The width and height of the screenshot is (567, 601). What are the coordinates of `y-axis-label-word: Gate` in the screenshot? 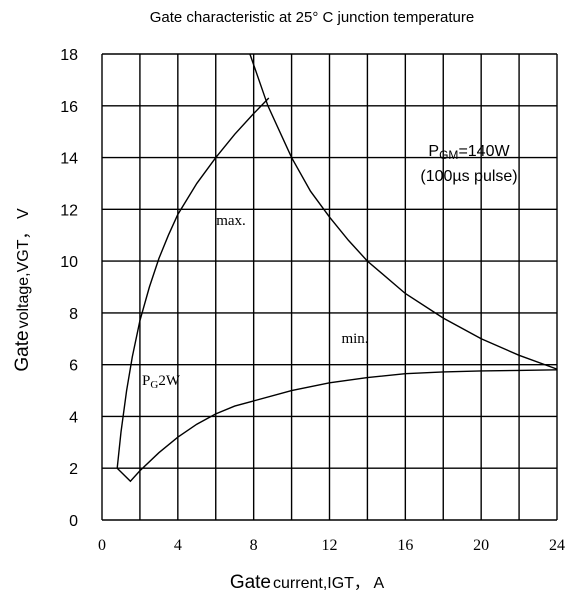 It's located at (22, 350).